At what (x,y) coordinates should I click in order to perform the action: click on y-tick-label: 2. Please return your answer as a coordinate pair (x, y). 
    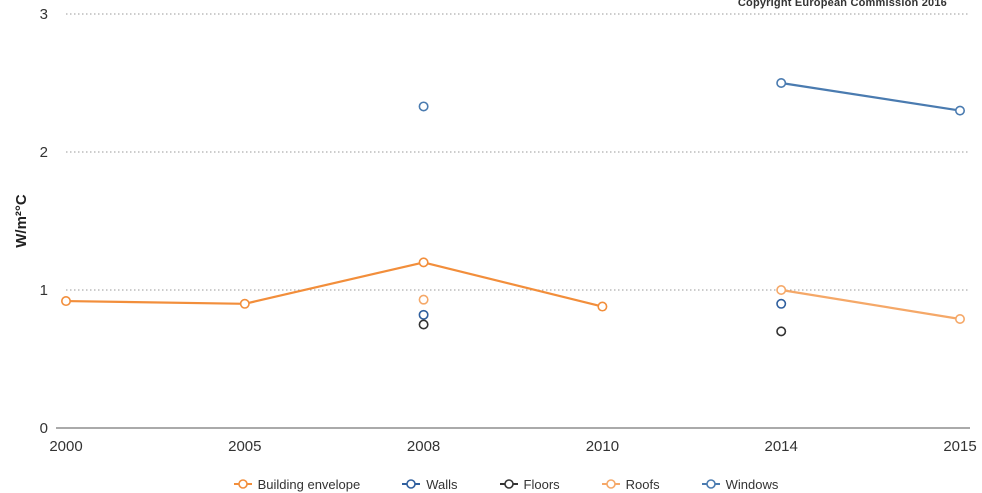
    Looking at the image, I should click on (44, 152).